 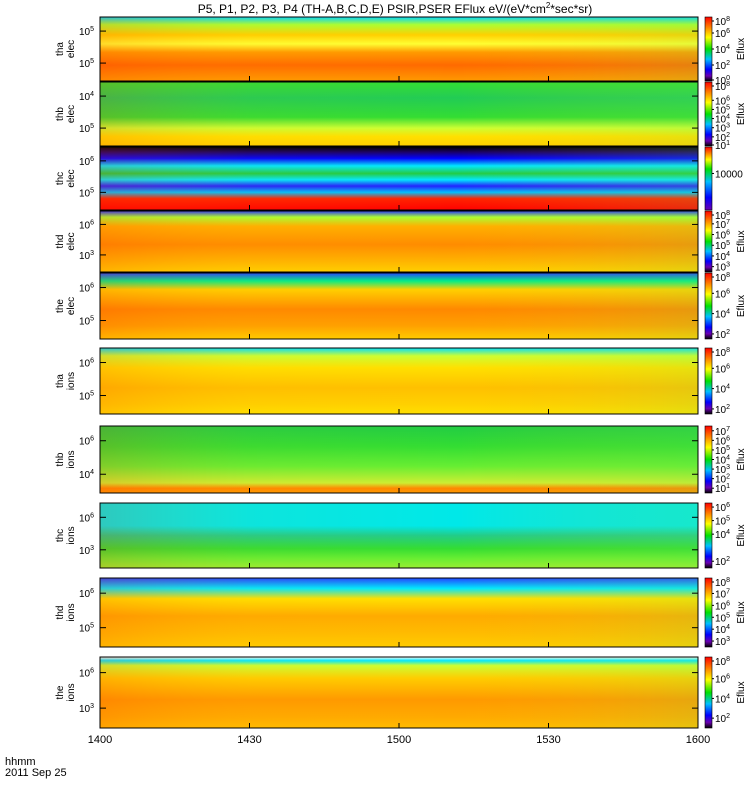 I want to click on colorbar-tick-label: 10¹, so click(x=722, y=146).